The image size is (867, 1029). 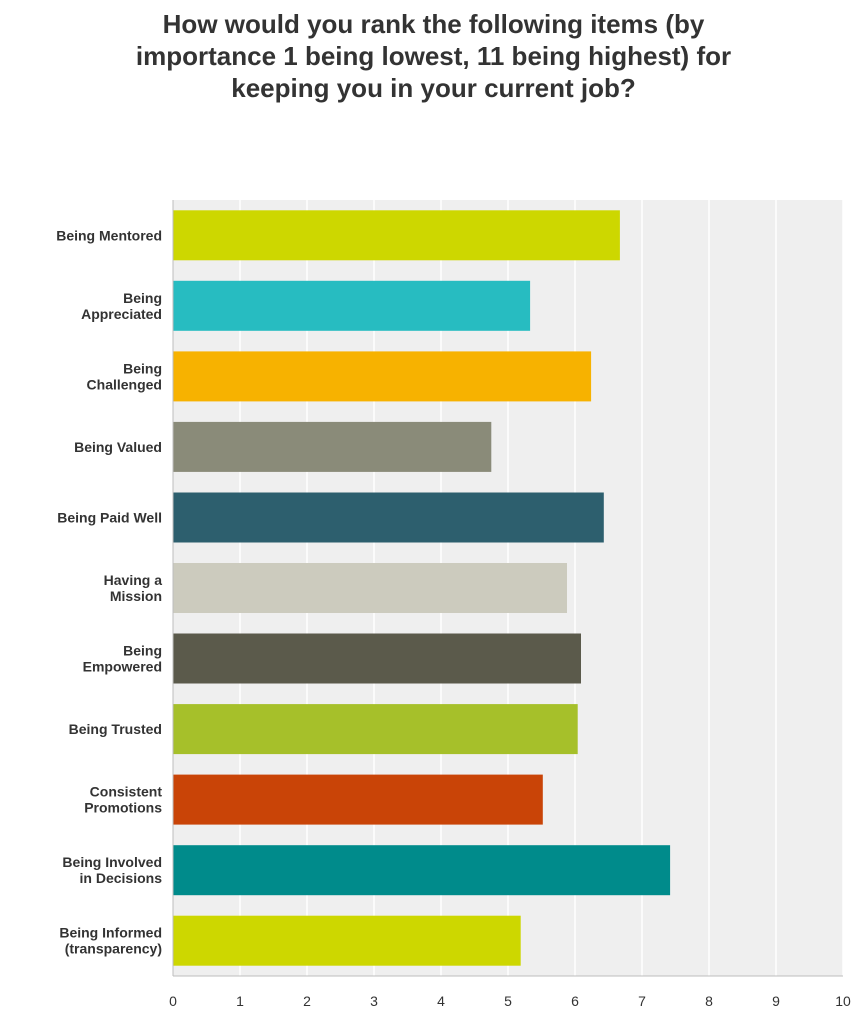 I want to click on x-tick-label-0: 0, so click(x=173, y=1001).